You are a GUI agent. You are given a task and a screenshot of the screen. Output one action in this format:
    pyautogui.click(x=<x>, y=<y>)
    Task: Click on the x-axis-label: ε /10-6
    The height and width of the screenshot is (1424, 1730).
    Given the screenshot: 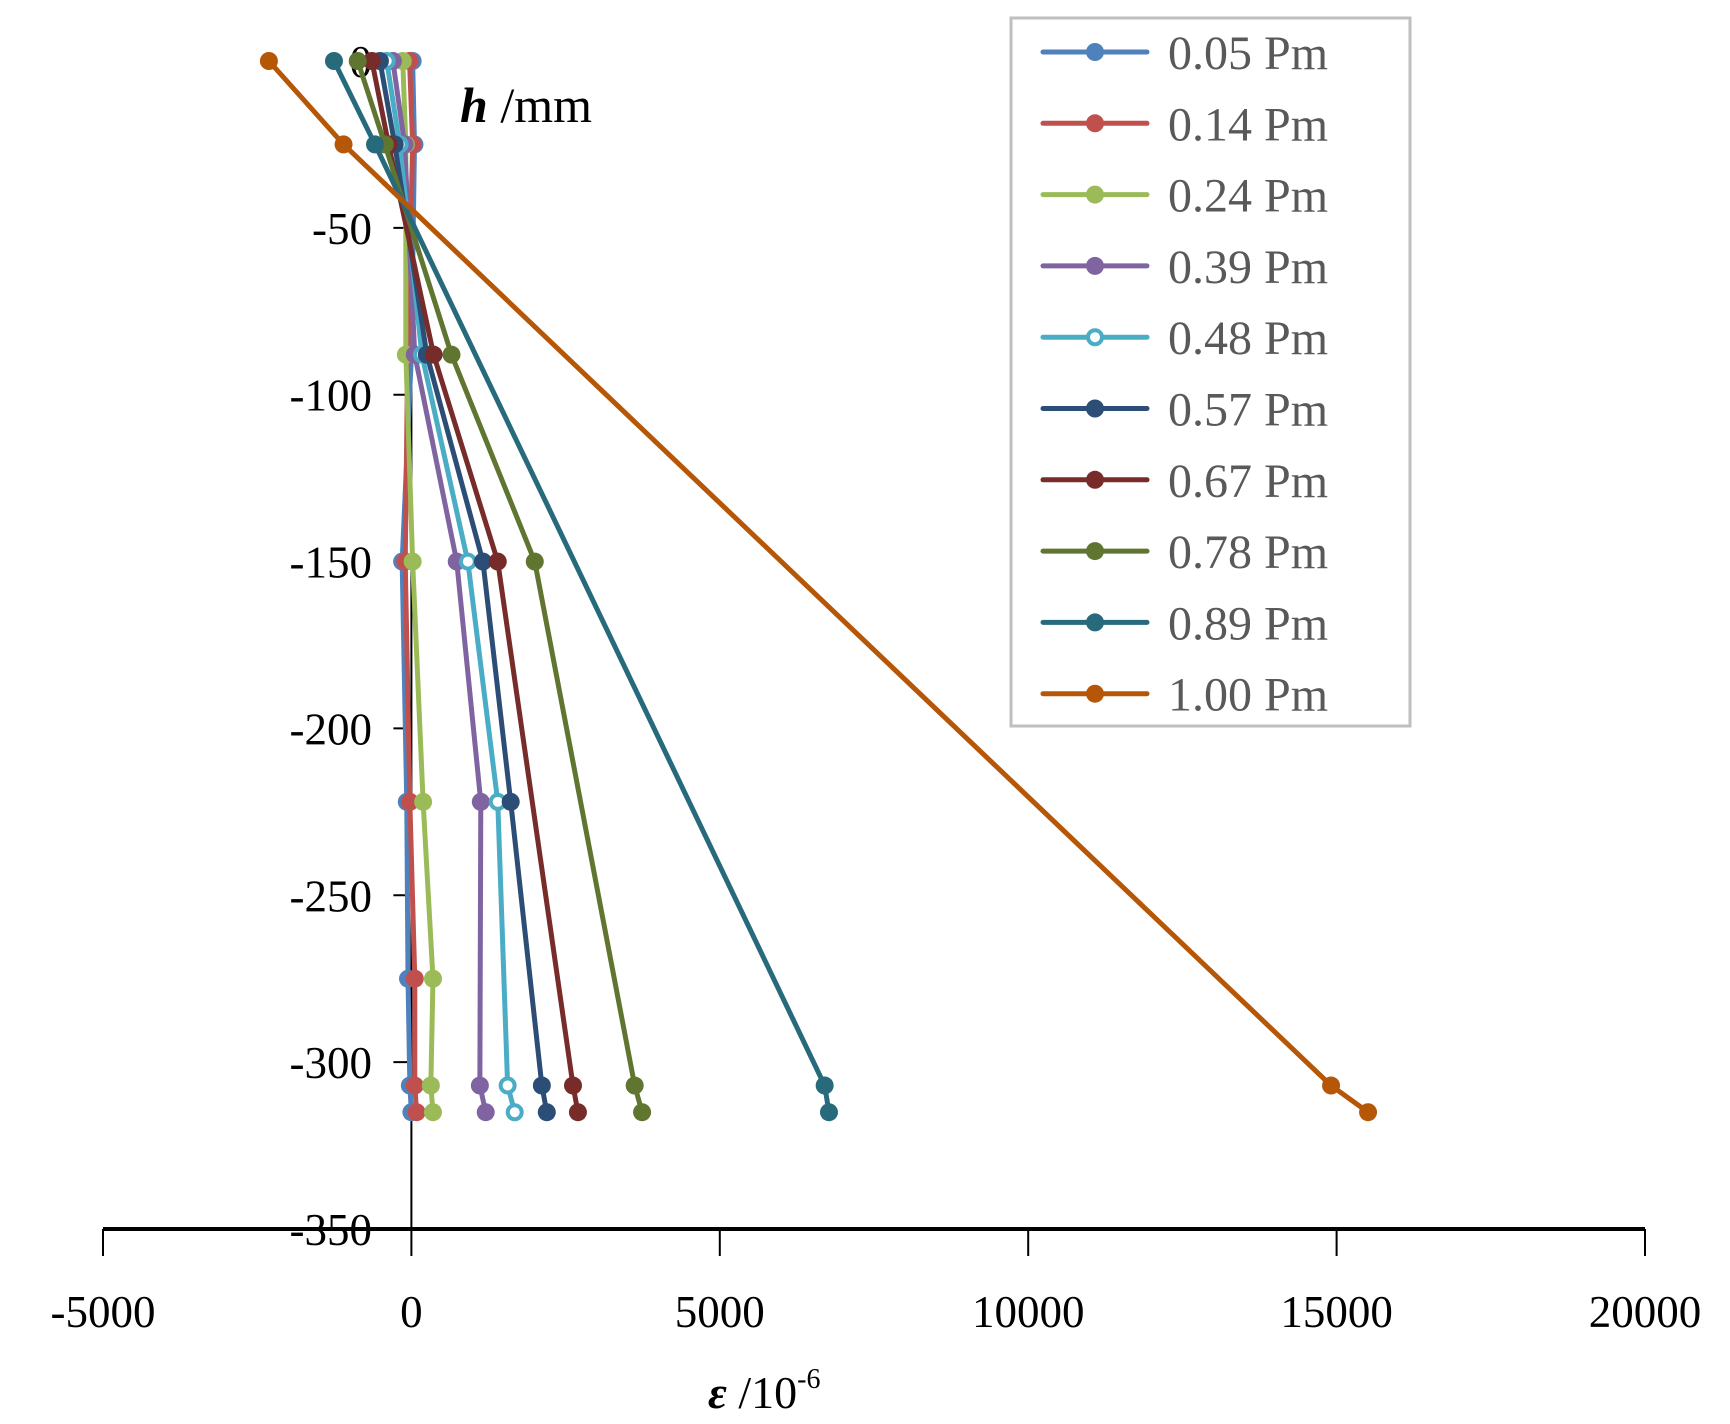 What is the action you would take?
    pyautogui.click(x=764, y=1391)
    